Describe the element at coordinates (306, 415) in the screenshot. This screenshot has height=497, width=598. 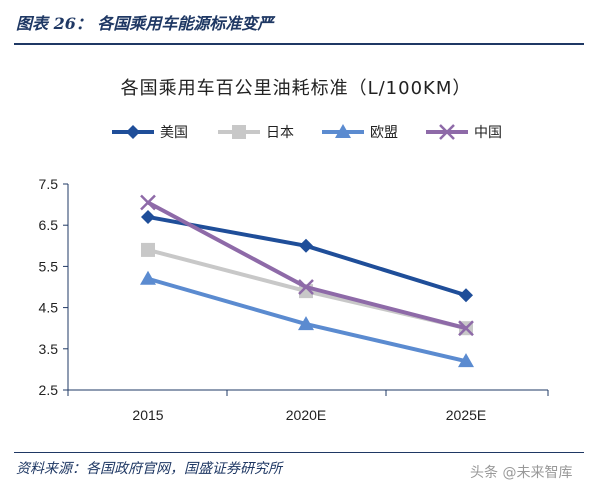
I see `x-tick-label: 2020E` at that location.